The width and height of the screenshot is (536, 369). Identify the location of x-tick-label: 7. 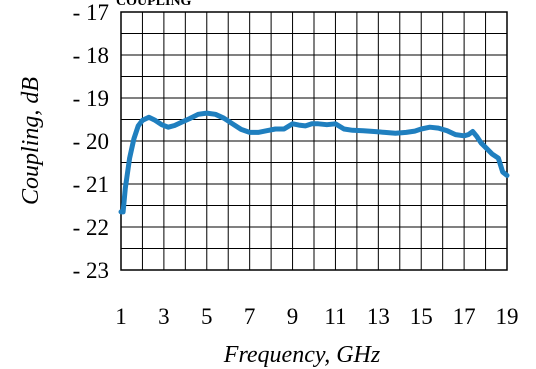
(250, 316).